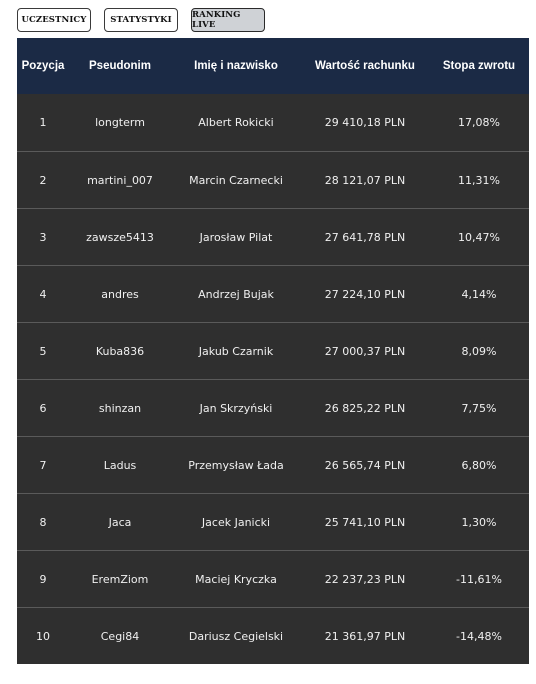 The image size is (536, 684). Describe the element at coordinates (236, 237) in the screenshot. I see `cell-full-name: Jarosław Pilat` at that location.